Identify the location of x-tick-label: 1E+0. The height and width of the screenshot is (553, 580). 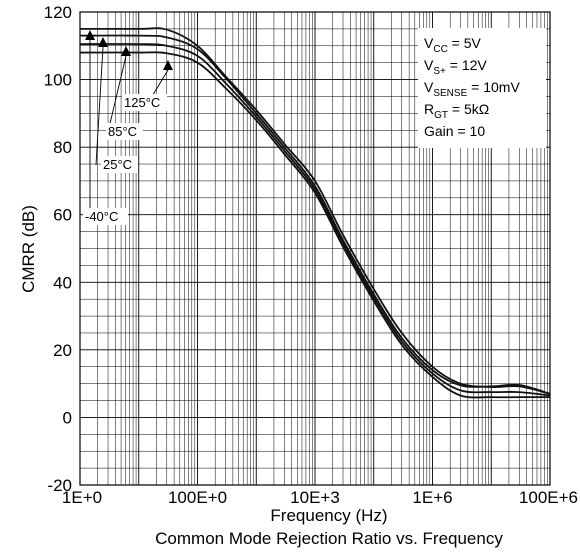
(82, 497).